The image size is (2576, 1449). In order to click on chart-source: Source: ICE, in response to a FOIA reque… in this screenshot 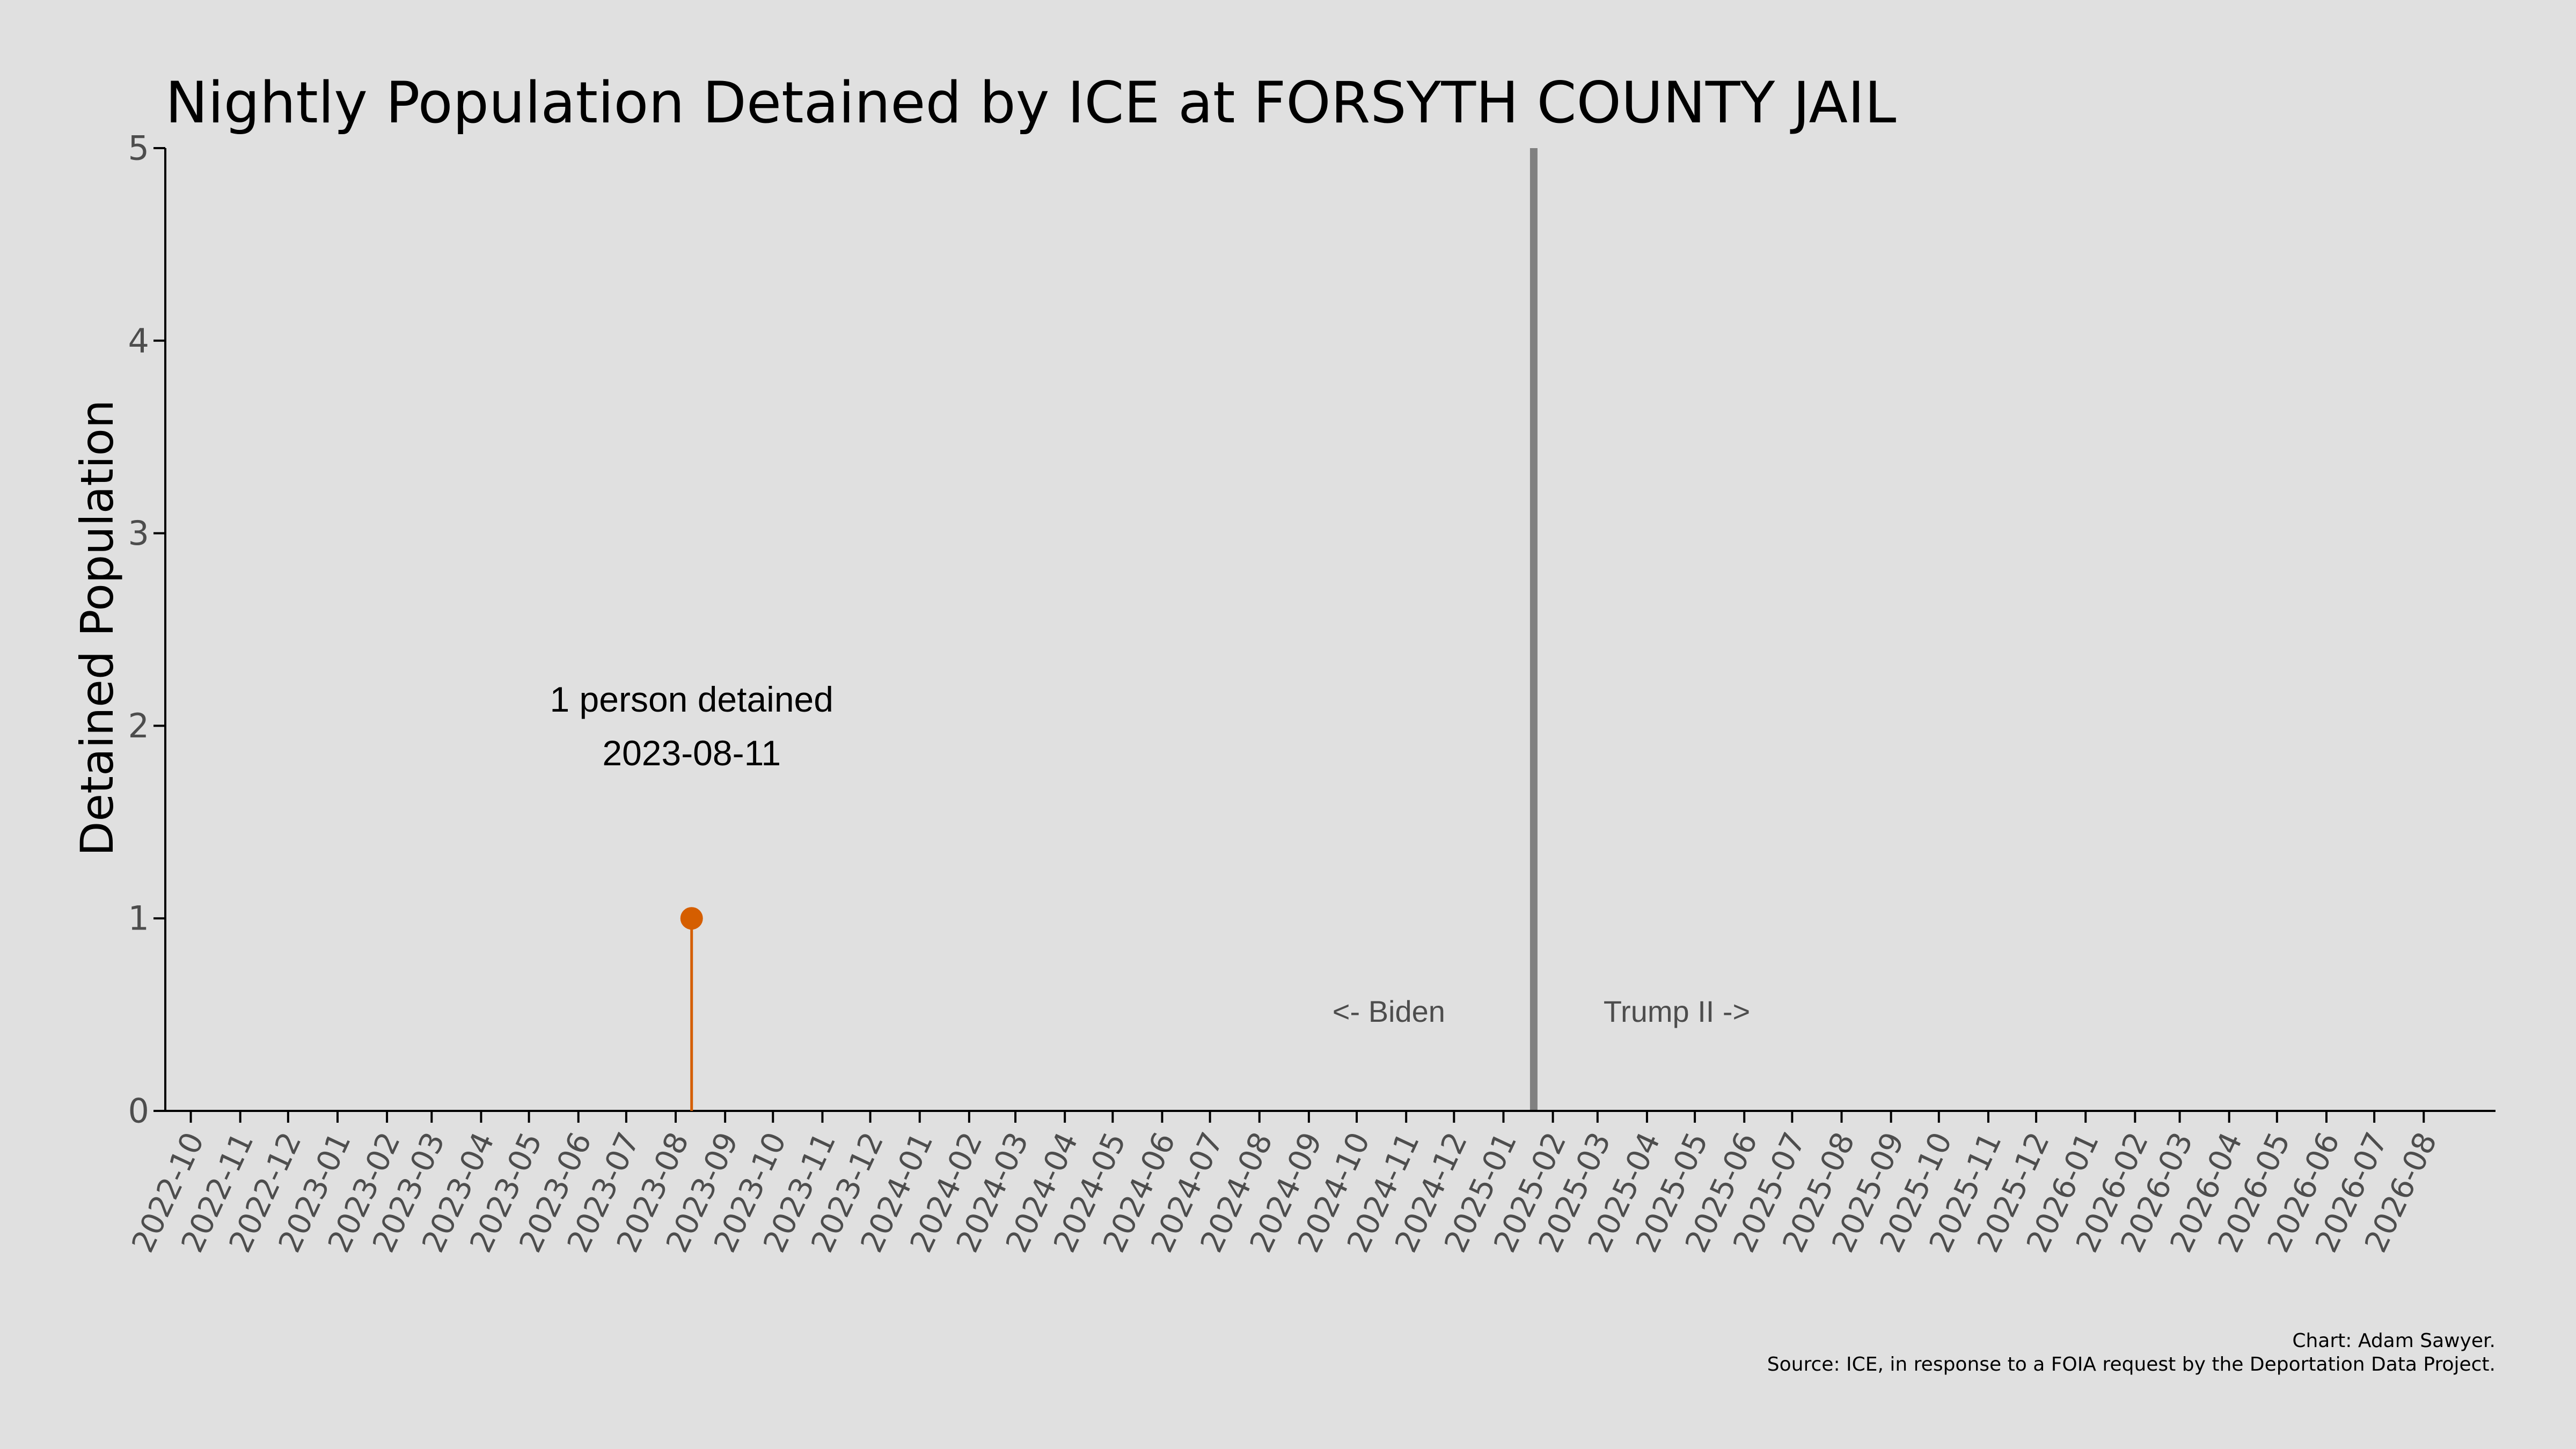, I will do `click(2131, 1364)`.